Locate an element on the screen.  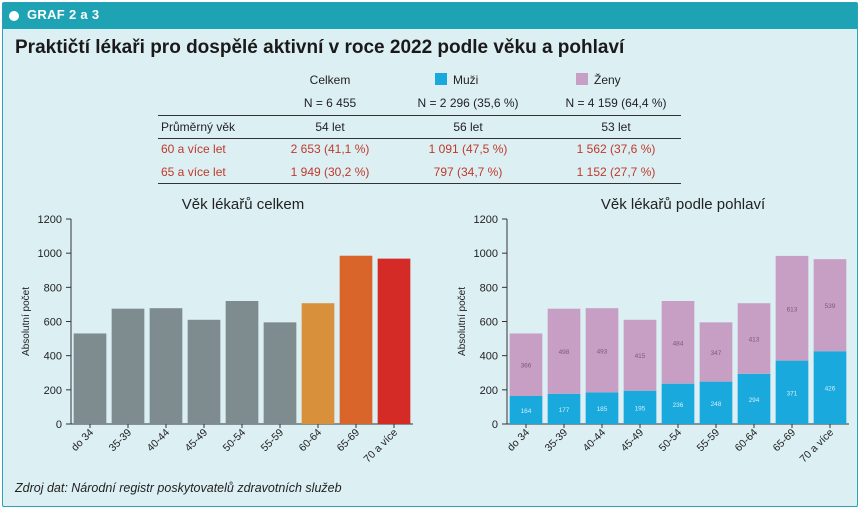
bar-value-label: 347 is located at coordinates (716, 353).